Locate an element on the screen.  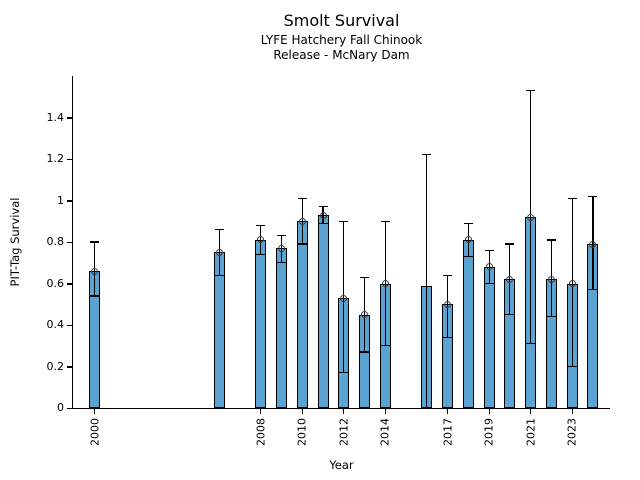
error-cap-high-2021 is located at coordinates (531, 90).